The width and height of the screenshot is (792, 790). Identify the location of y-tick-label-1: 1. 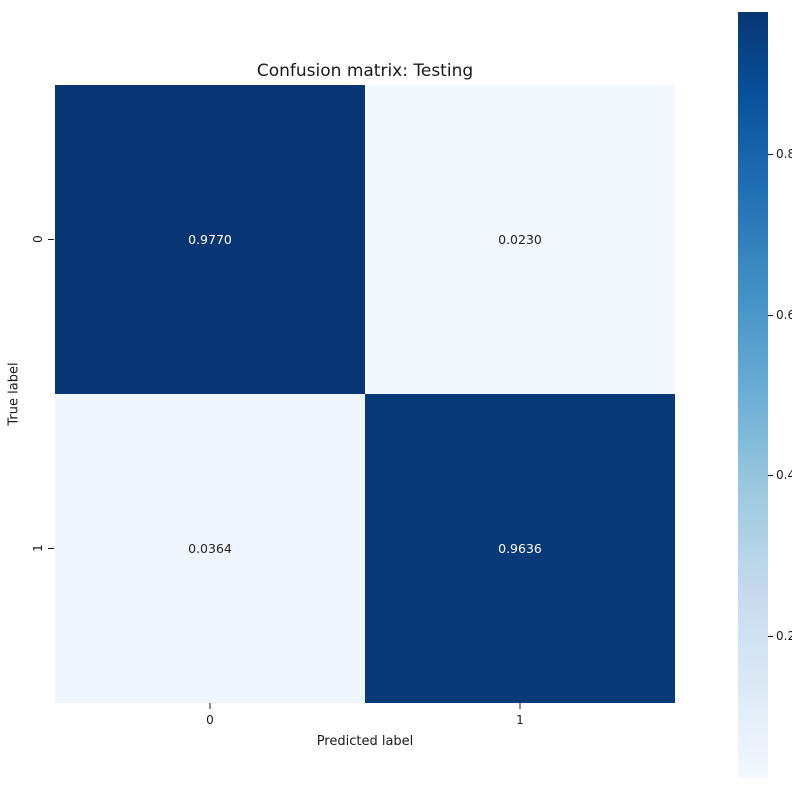
(38, 548).